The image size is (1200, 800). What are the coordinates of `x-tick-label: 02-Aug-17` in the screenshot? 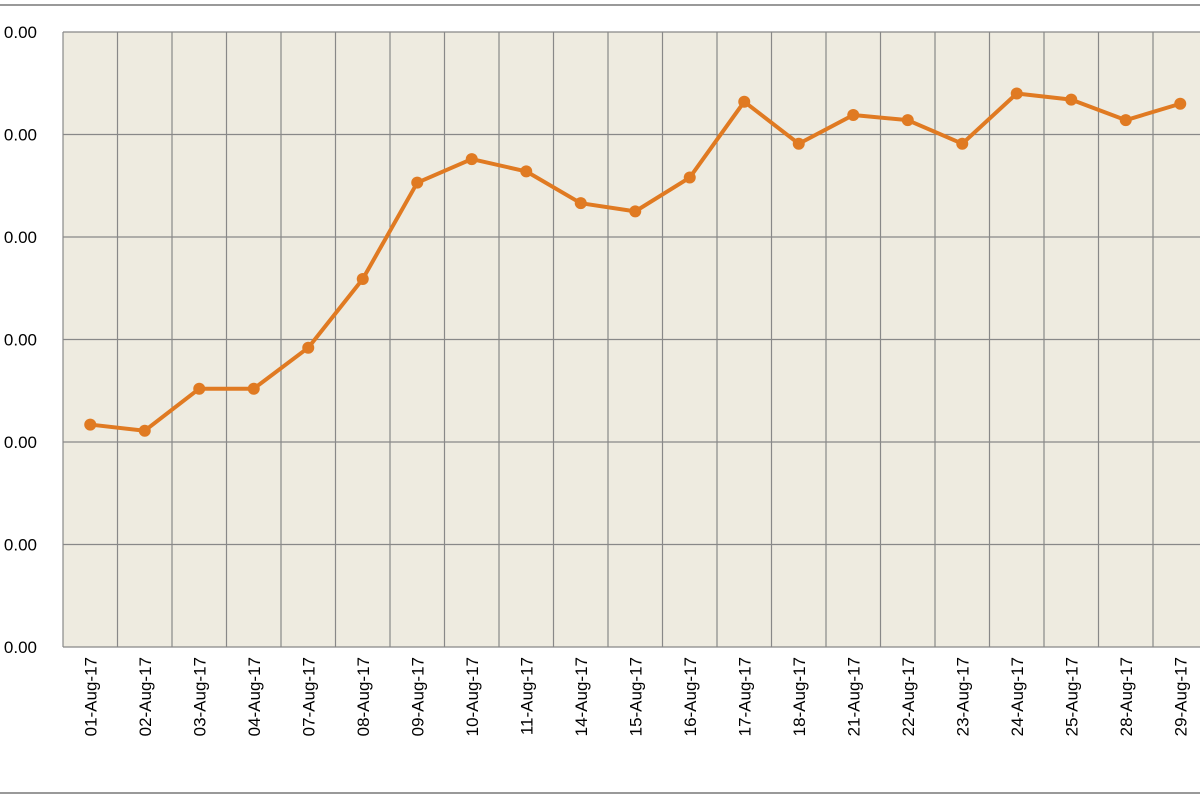 It's located at (145, 696).